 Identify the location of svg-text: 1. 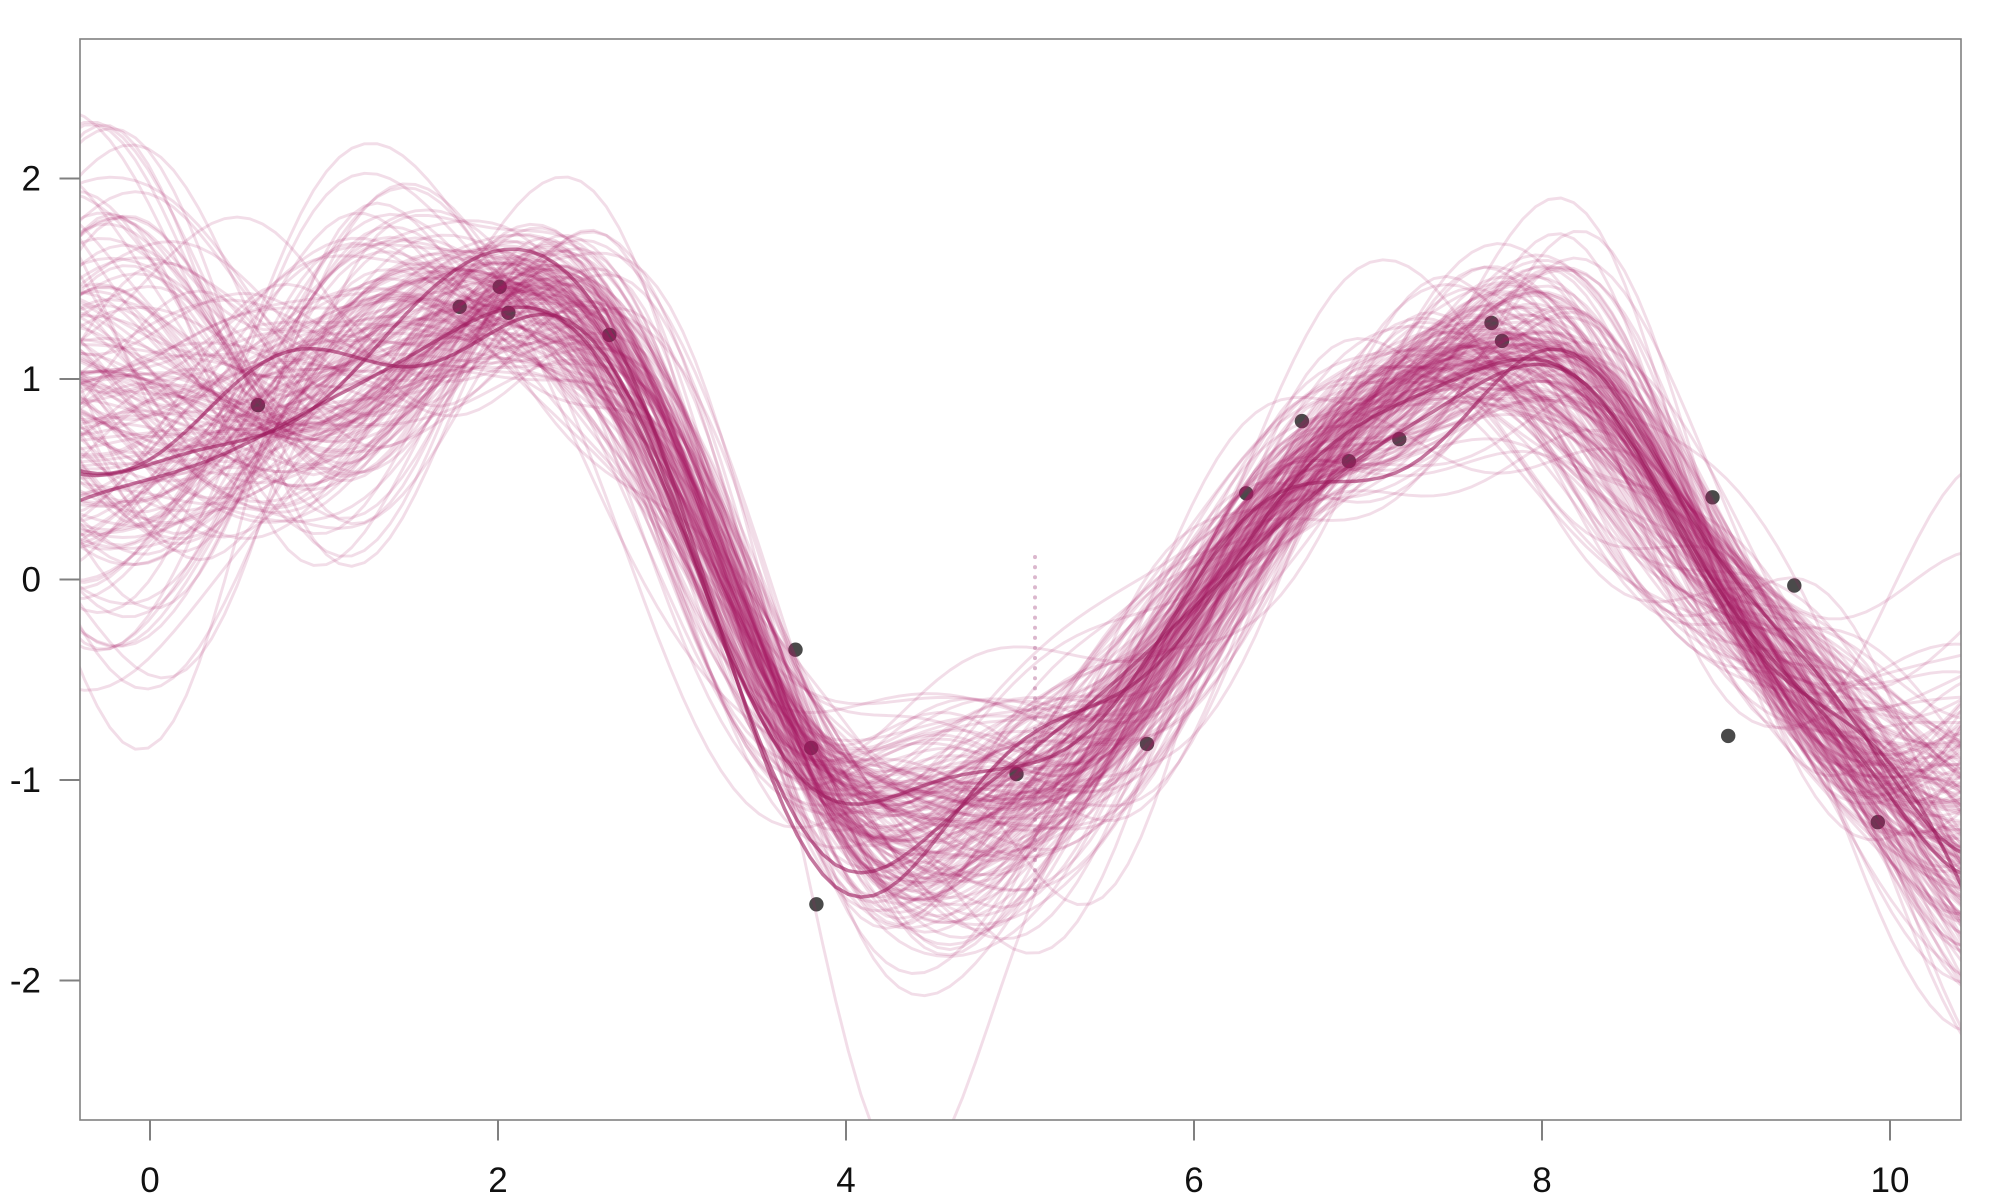
(31, 379).